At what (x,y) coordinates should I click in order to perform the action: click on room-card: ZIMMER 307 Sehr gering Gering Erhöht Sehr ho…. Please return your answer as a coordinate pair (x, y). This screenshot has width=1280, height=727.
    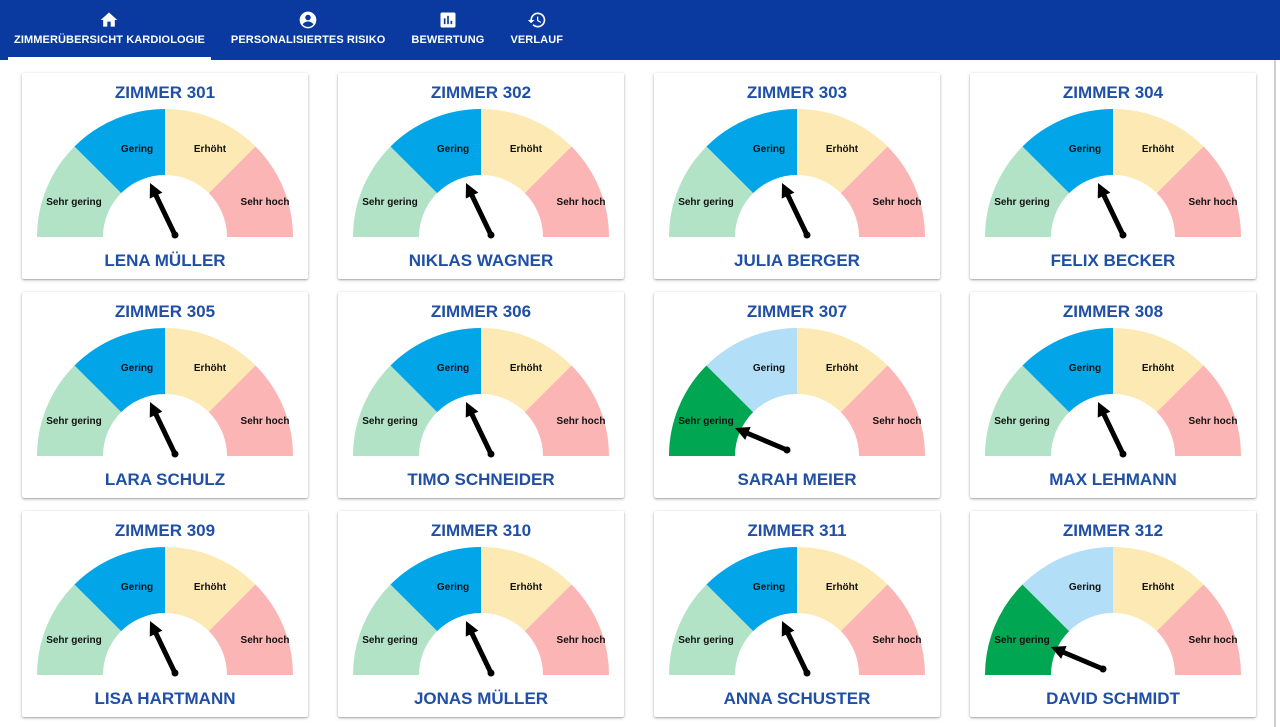
    Looking at the image, I should click on (797, 395).